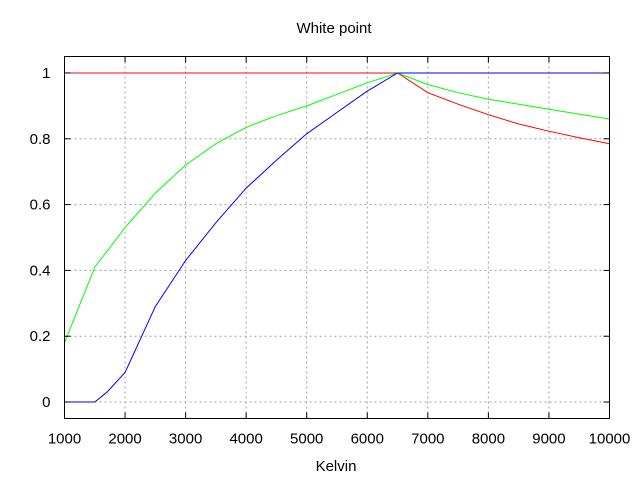  What do you see at coordinates (64, 439) in the screenshot?
I see `x-tick-label: 1000` at bounding box center [64, 439].